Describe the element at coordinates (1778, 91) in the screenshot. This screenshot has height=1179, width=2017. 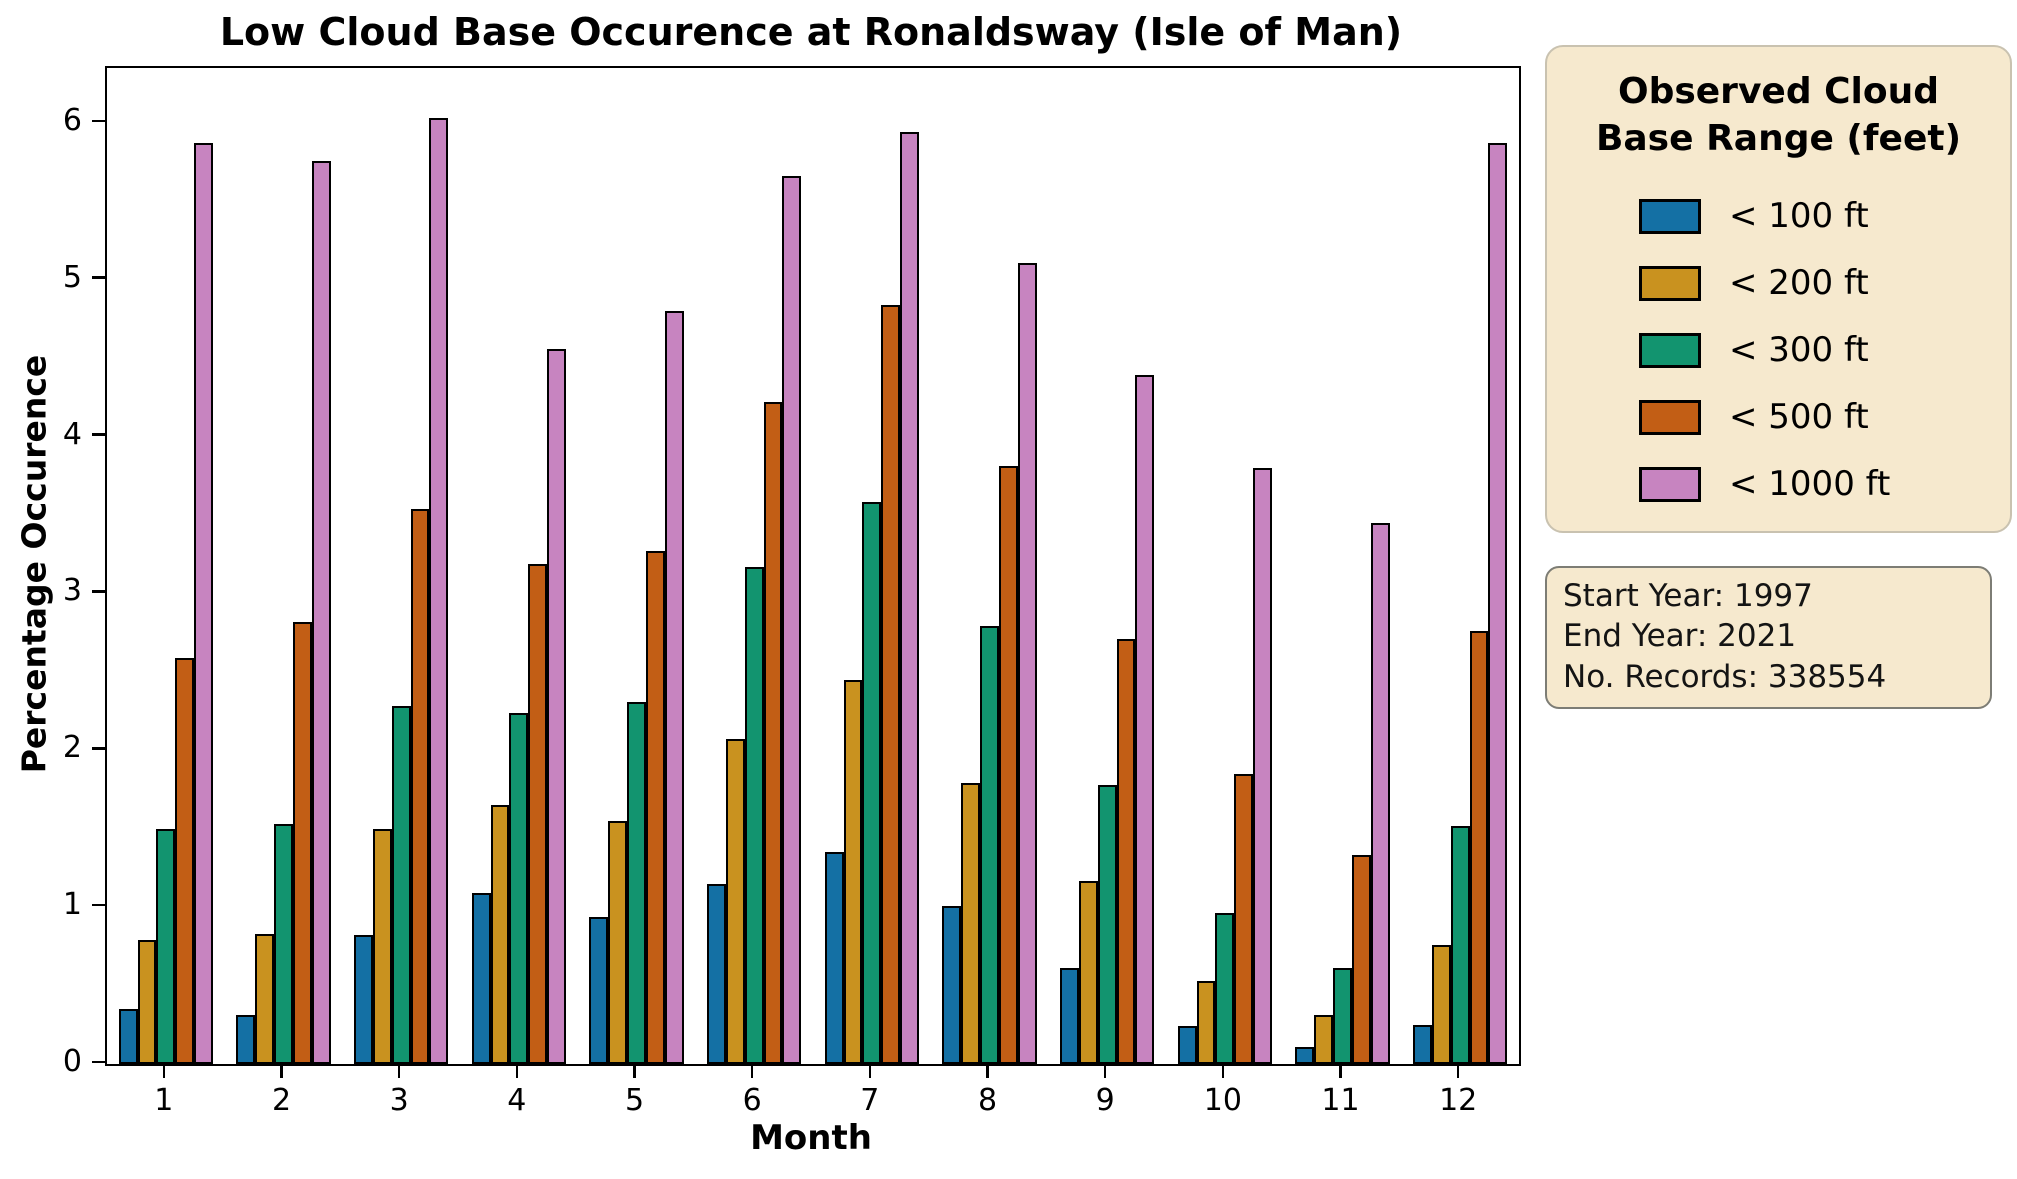
I see `legend-title-line1: Observed Cloud` at that location.